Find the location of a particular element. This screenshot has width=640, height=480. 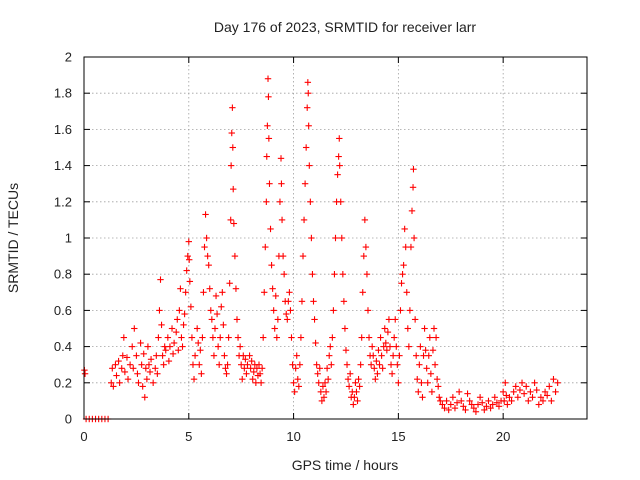

y-tick-label: 1.6 is located at coordinates (63, 129).